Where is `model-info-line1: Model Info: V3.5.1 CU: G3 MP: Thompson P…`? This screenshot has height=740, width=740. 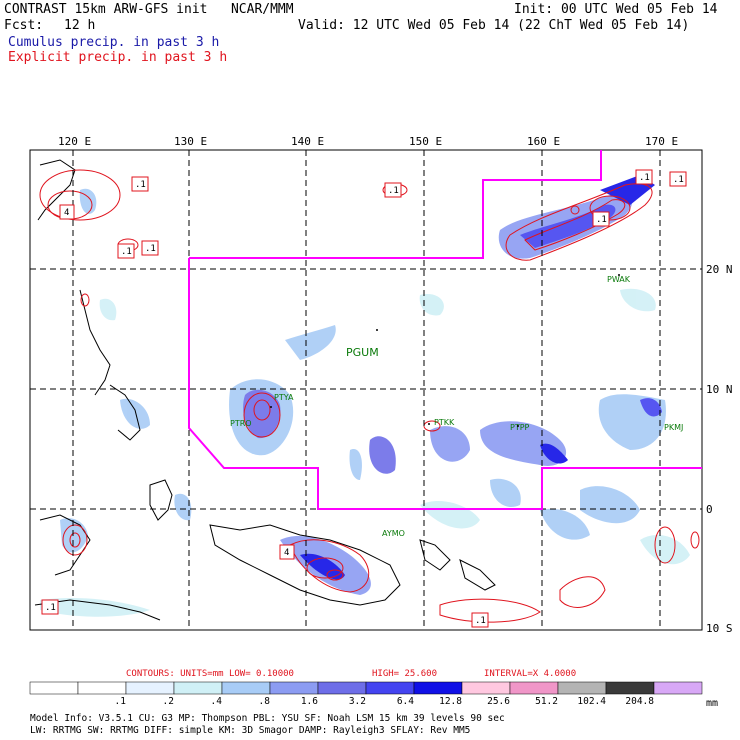 model-info-line1: Model Info: V3.5.1 CU: G3 MP: Thompson P… is located at coordinates (267, 718).